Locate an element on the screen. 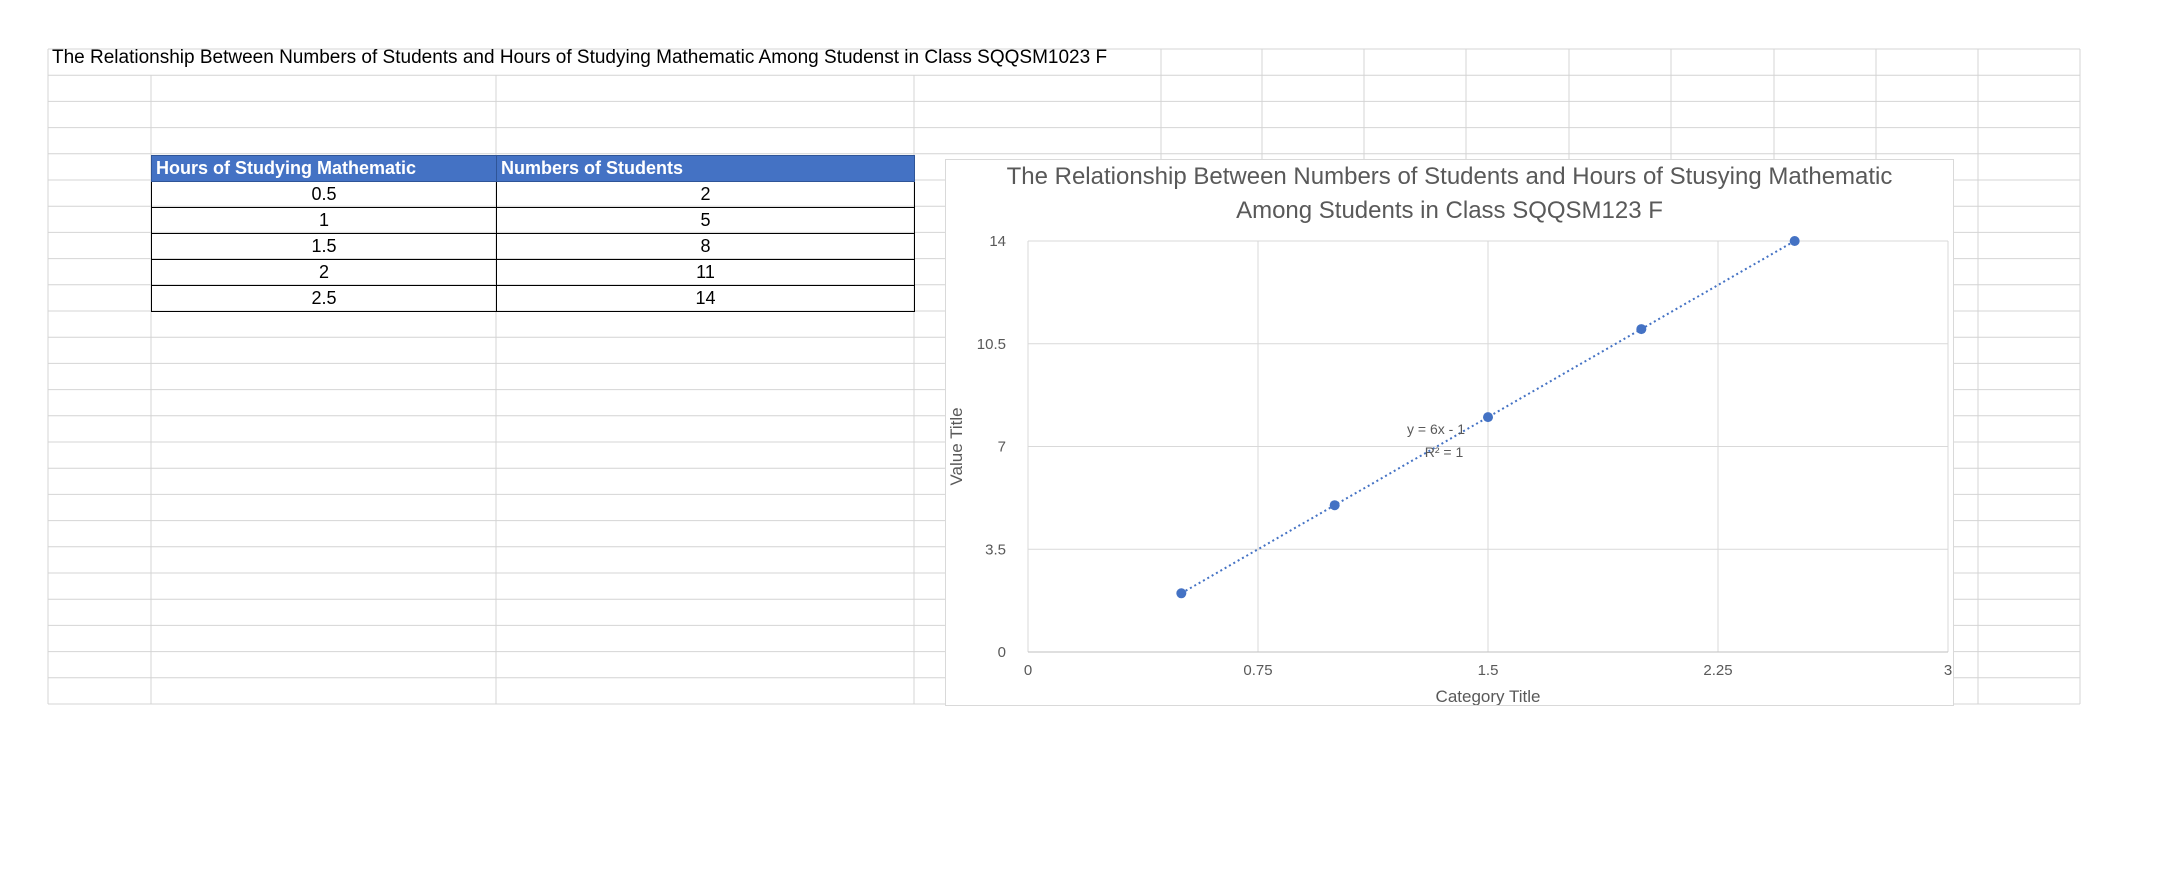 Image resolution: width=2160 pixels, height=876 pixels. cell-students: 11 is located at coordinates (705, 272).